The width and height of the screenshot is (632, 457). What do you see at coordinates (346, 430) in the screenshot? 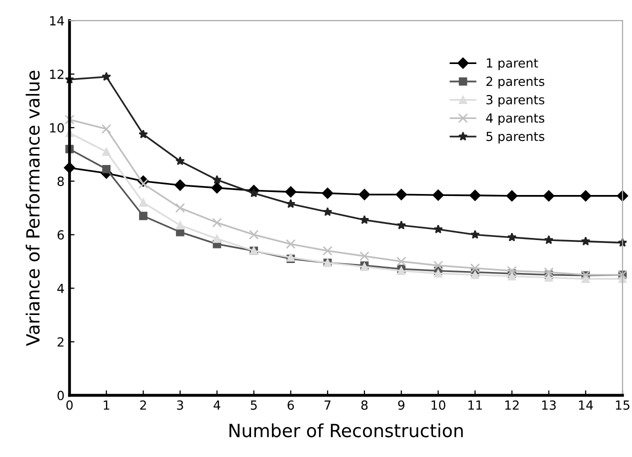
I see `x-axis-title: Number of Reconstruction` at bounding box center [346, 430].